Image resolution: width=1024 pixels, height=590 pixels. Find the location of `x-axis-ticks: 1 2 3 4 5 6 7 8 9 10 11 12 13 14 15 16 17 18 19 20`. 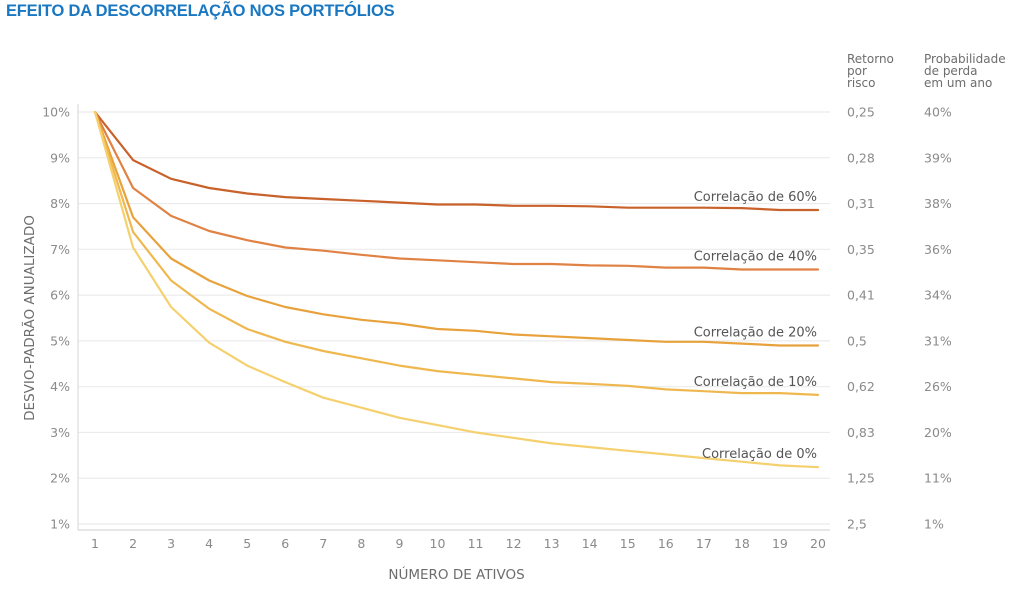

x-axis-ticks: 1 2 3 4 5 6 7 8 9 10 11 12 13 14 15 16 17 18 19 20 is located at coordinates (458, 543).